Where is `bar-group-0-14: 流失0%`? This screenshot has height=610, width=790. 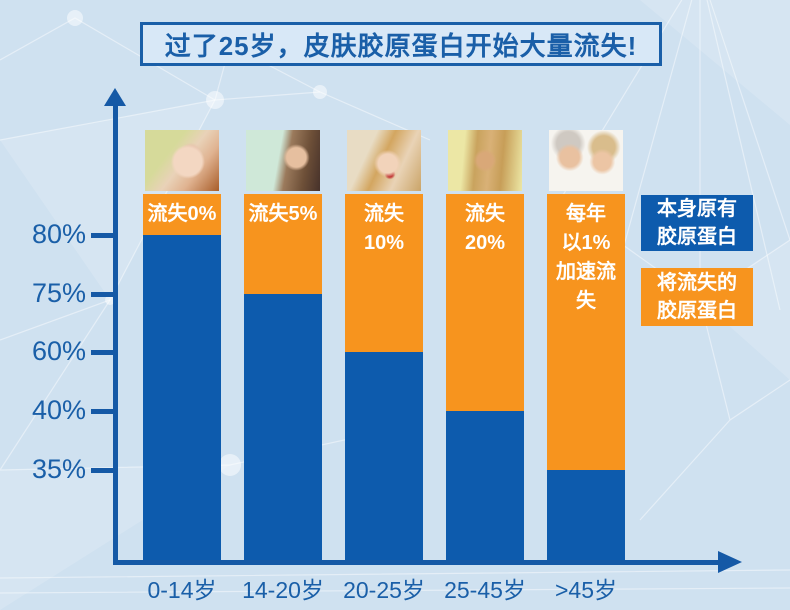
bar-group-0-14: 流失0% is located at coordinates (182, 305).